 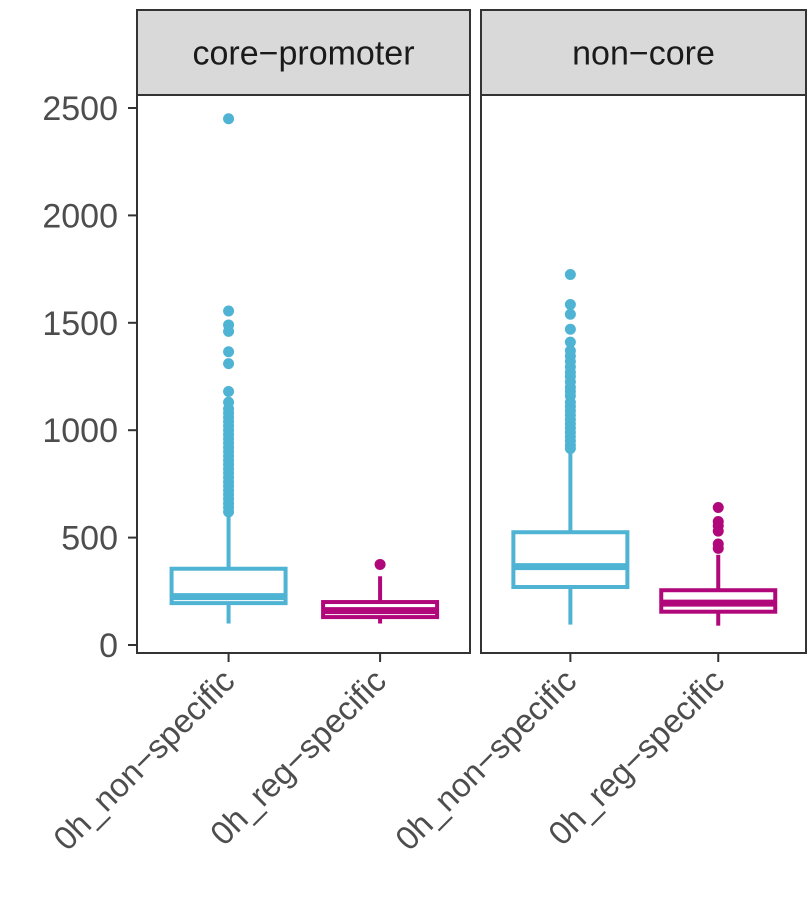 What do you see at coordinates (570, 560) in the screenshot?
I see `box-iqr` at bounding box center [570, 560].